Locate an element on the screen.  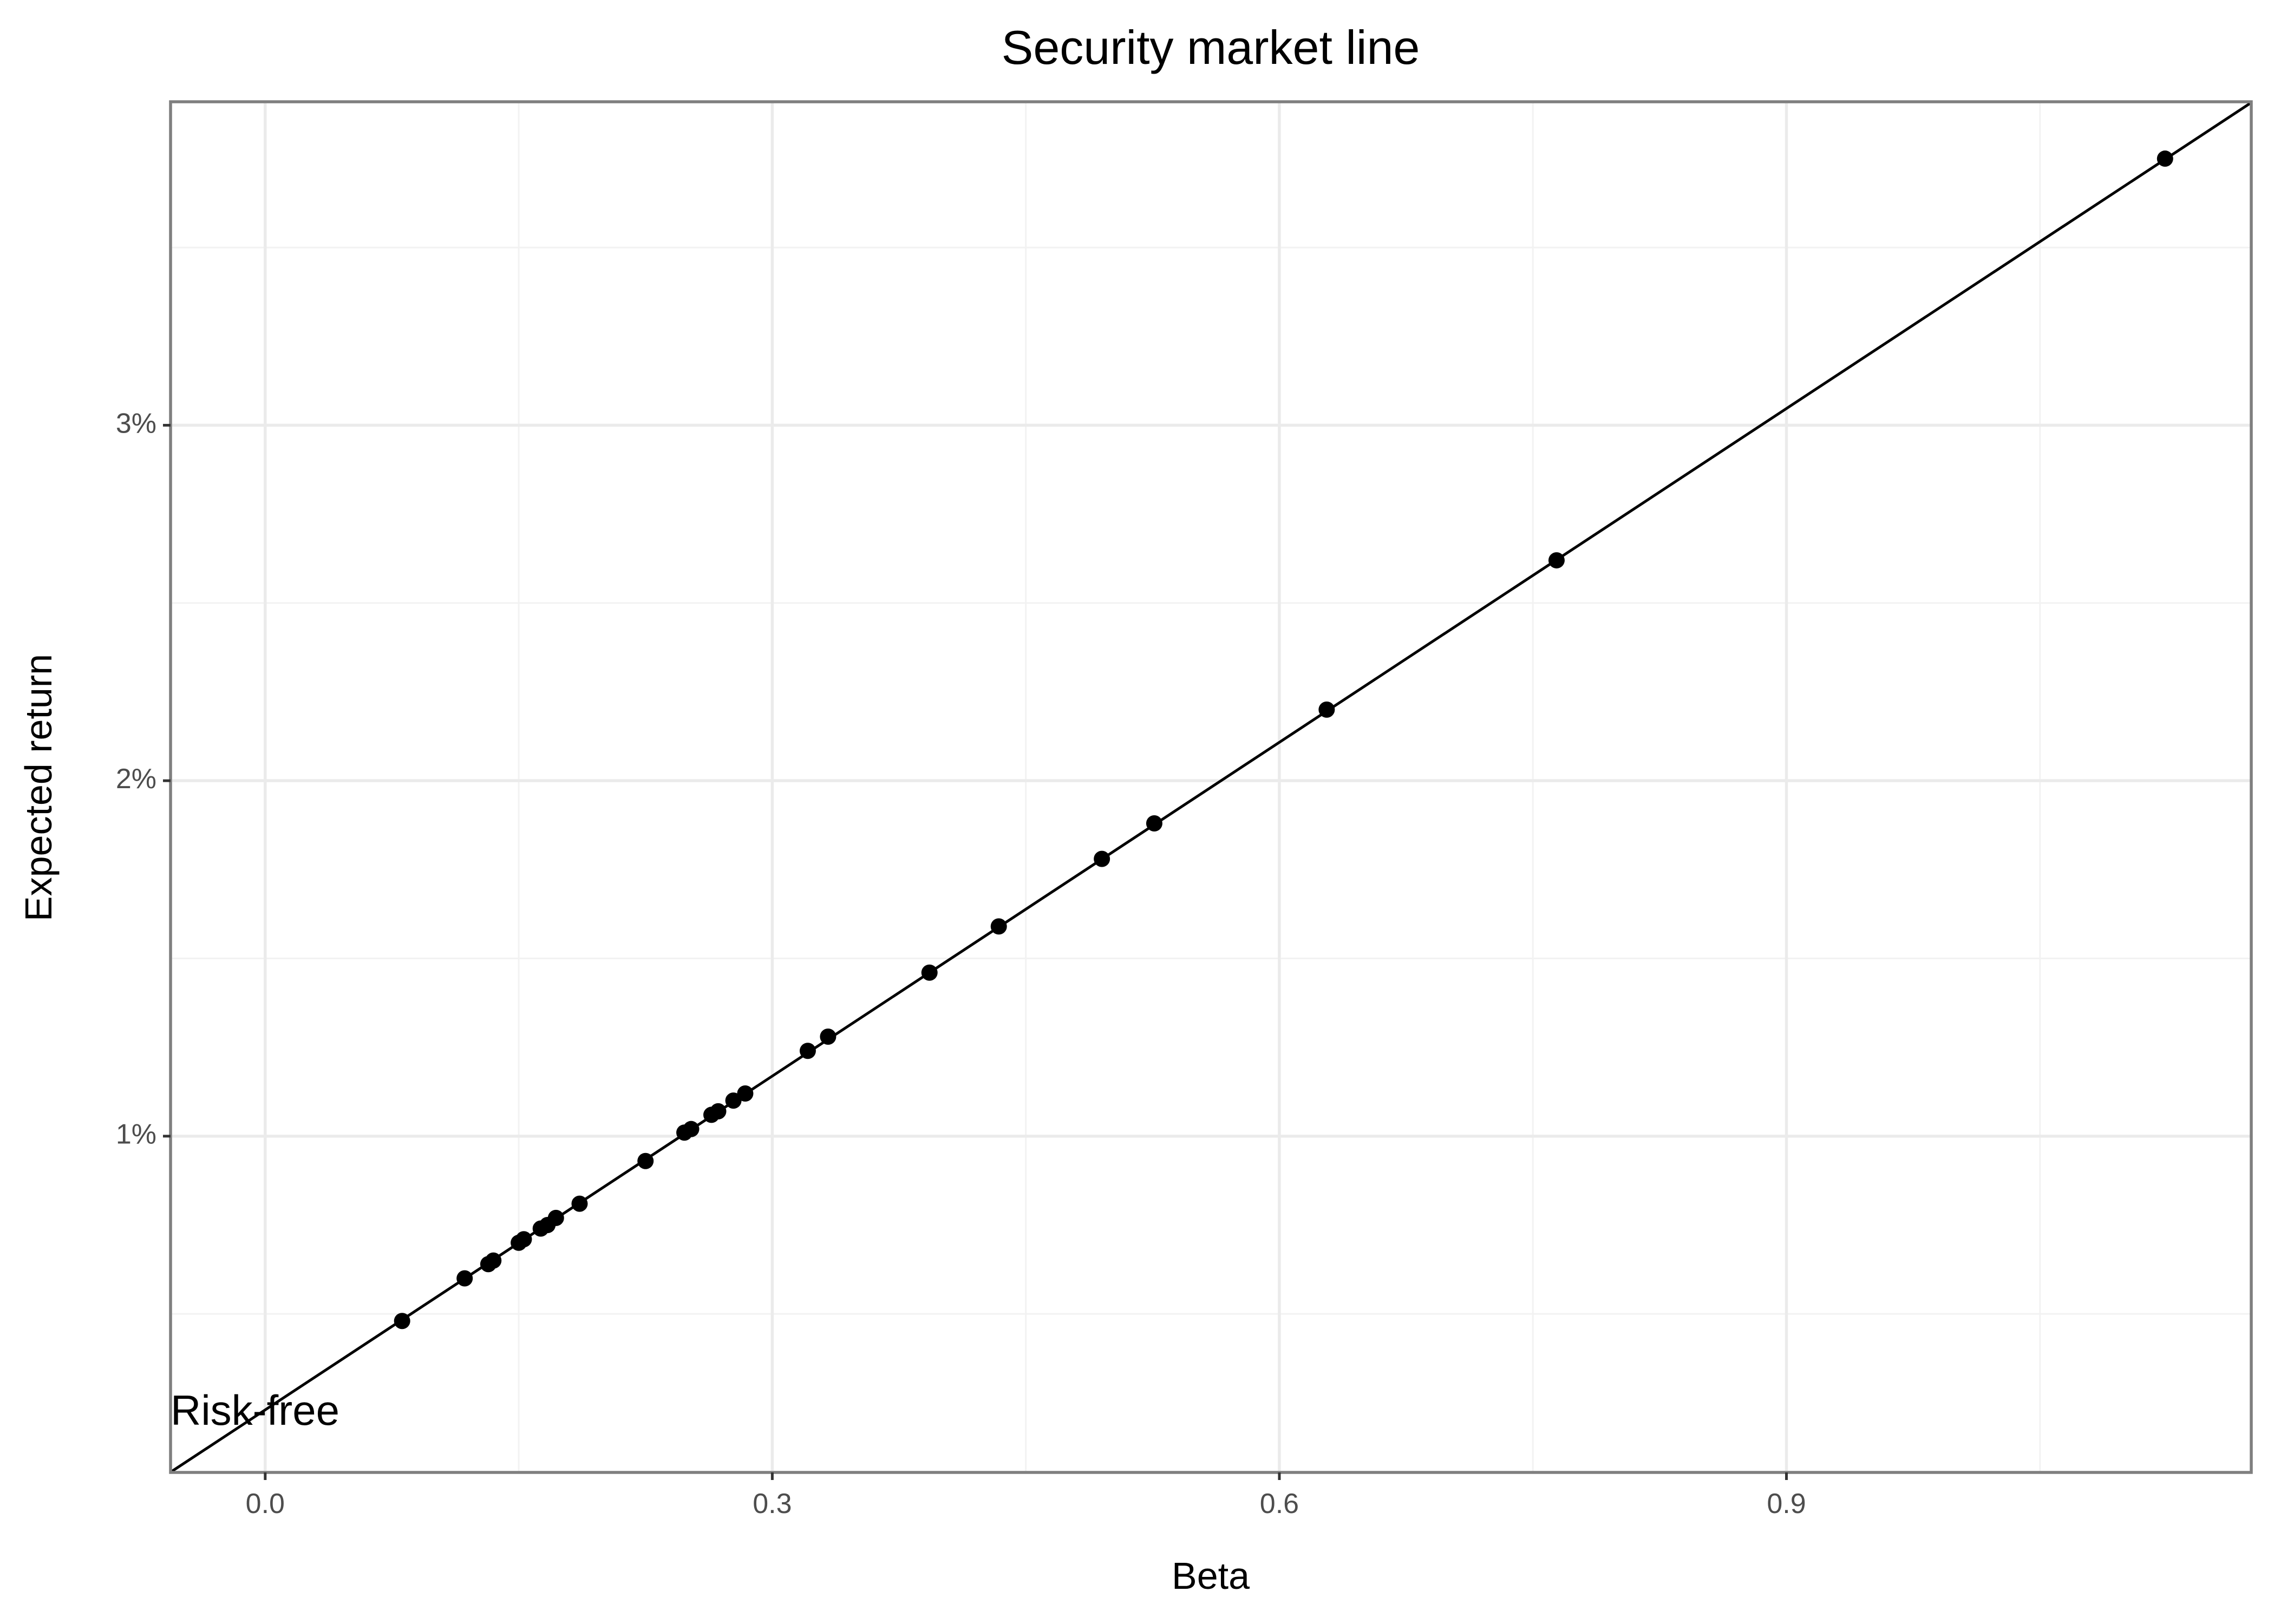
y-axis-title: Expected return is located at coordinates (39, 787).